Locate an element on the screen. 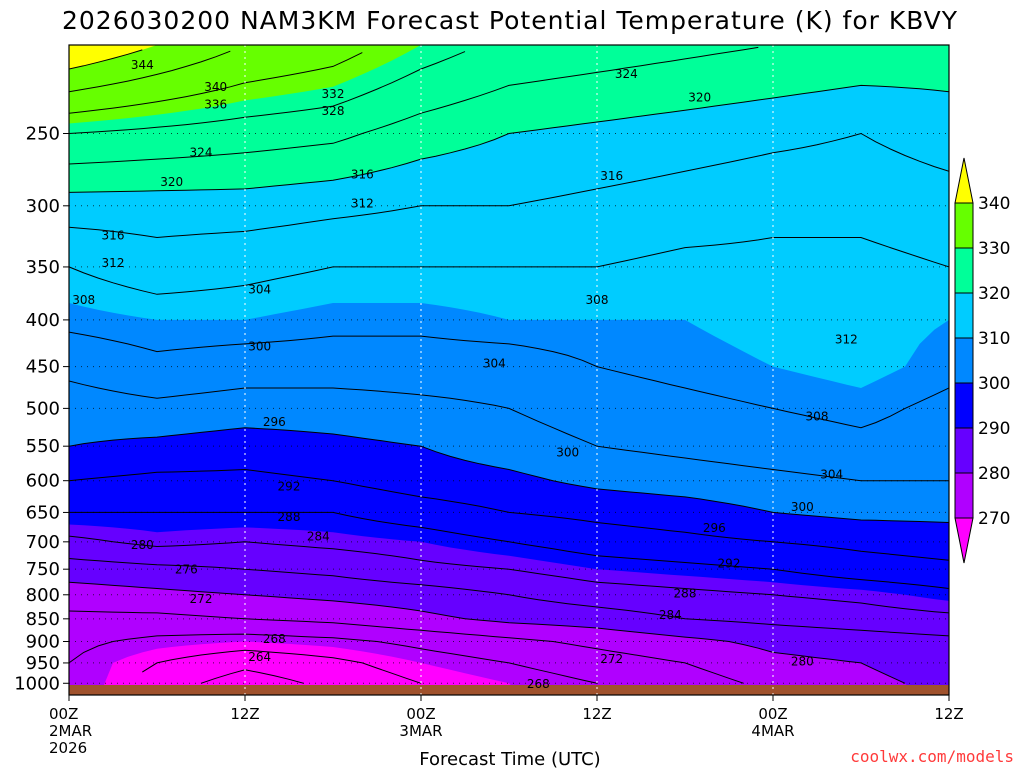  y-tick-label: 450 is located at coordinates (43, 367).